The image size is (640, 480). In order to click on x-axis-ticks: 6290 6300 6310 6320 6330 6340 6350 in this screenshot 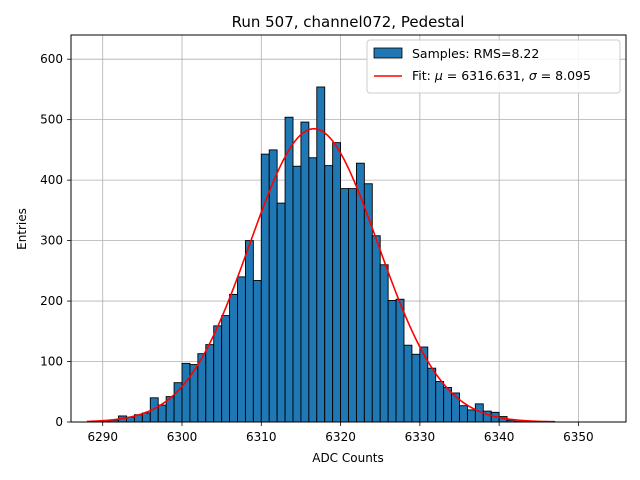, I will do `click(340, 433)`.